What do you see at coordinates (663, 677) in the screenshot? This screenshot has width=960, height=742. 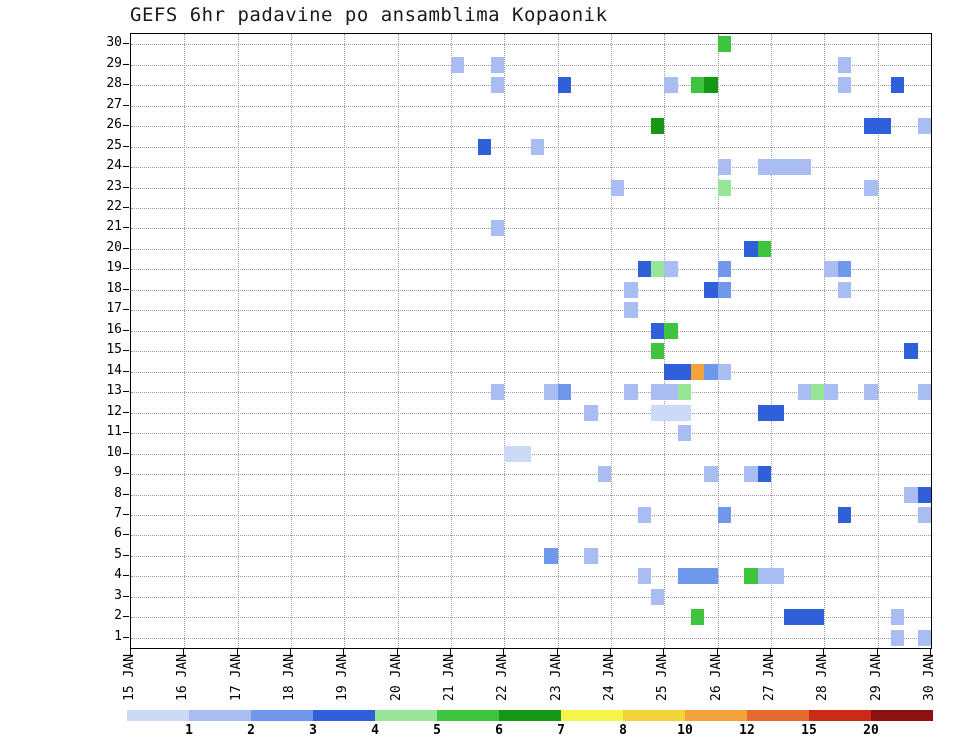 I see `x-tick-label: 25 JAN` at bounding box center [663, 677].